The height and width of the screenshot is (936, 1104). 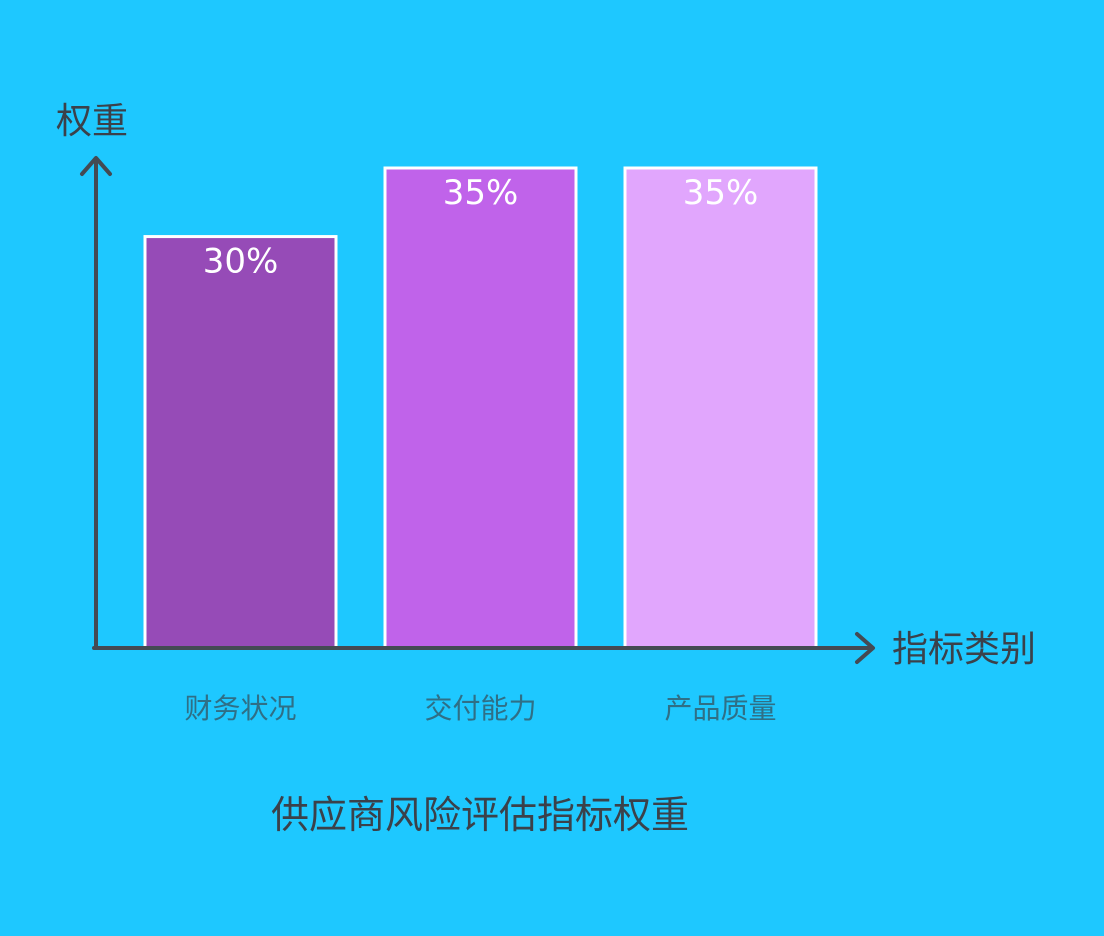 I want to click on y-axis-arrow-icon, so click(x=96, y=166).